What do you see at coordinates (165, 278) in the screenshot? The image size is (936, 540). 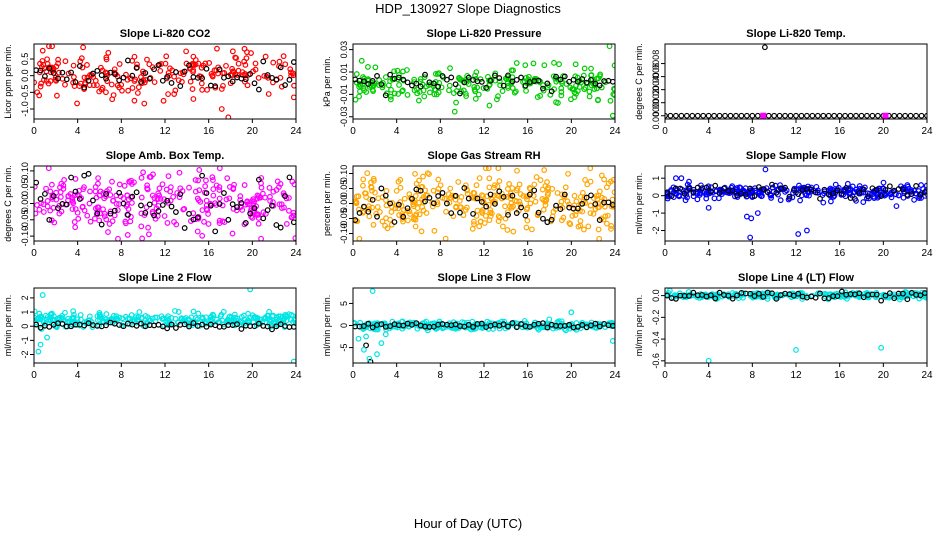 I see `chart-title: Slope Line 2 Flow` at bounding box center [165, 278].